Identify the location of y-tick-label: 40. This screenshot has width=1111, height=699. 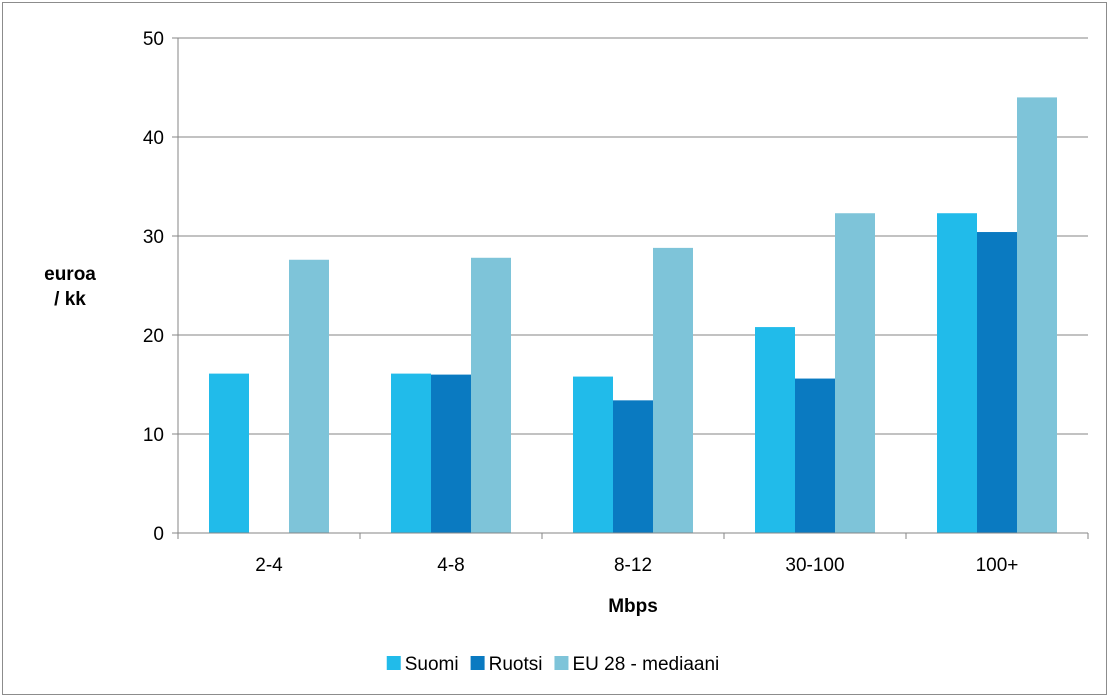
(153, 138).